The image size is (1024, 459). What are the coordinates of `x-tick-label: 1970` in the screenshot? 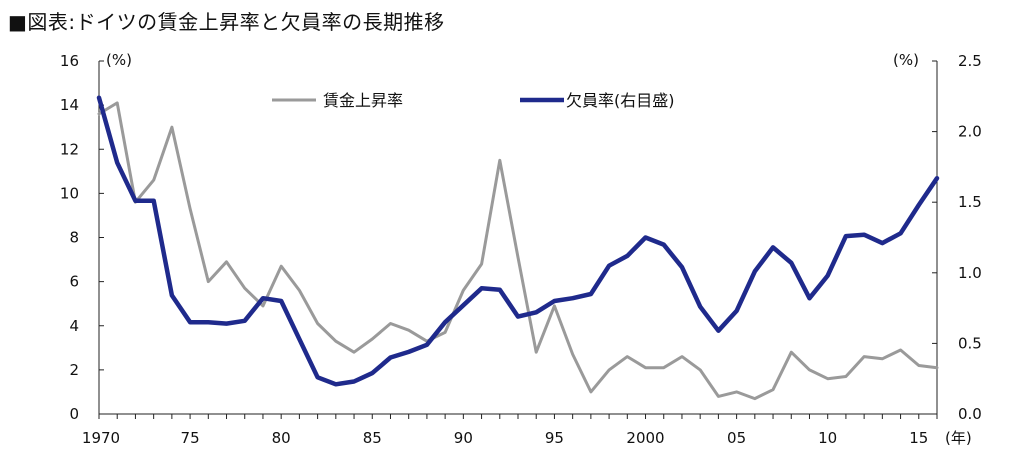 It's located at (101, 438).